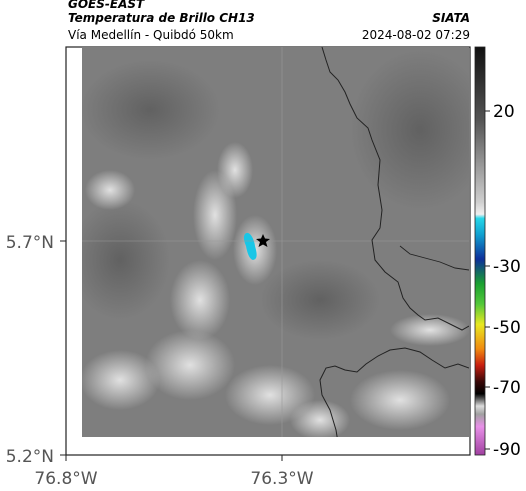  What do you see at coordinates (106, 5) in the screenshot?
I see `satellite-title: GOES-EAST` at bounding box center [106, 5].